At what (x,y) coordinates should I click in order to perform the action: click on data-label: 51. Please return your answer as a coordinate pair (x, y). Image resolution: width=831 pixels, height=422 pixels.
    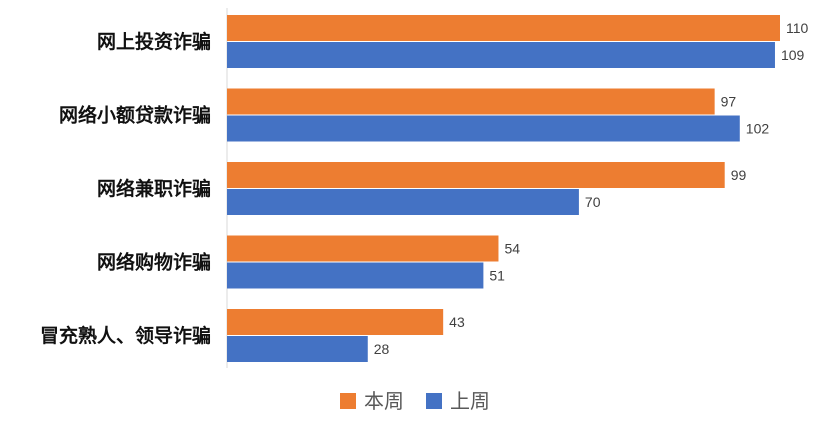
    Looking at the image, I should click on (497, 276).